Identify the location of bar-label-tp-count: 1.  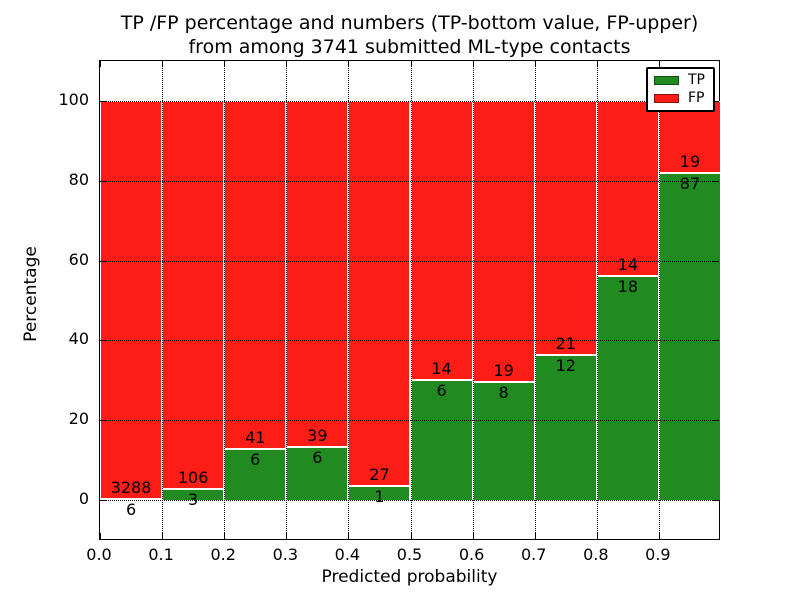
(379, 496).